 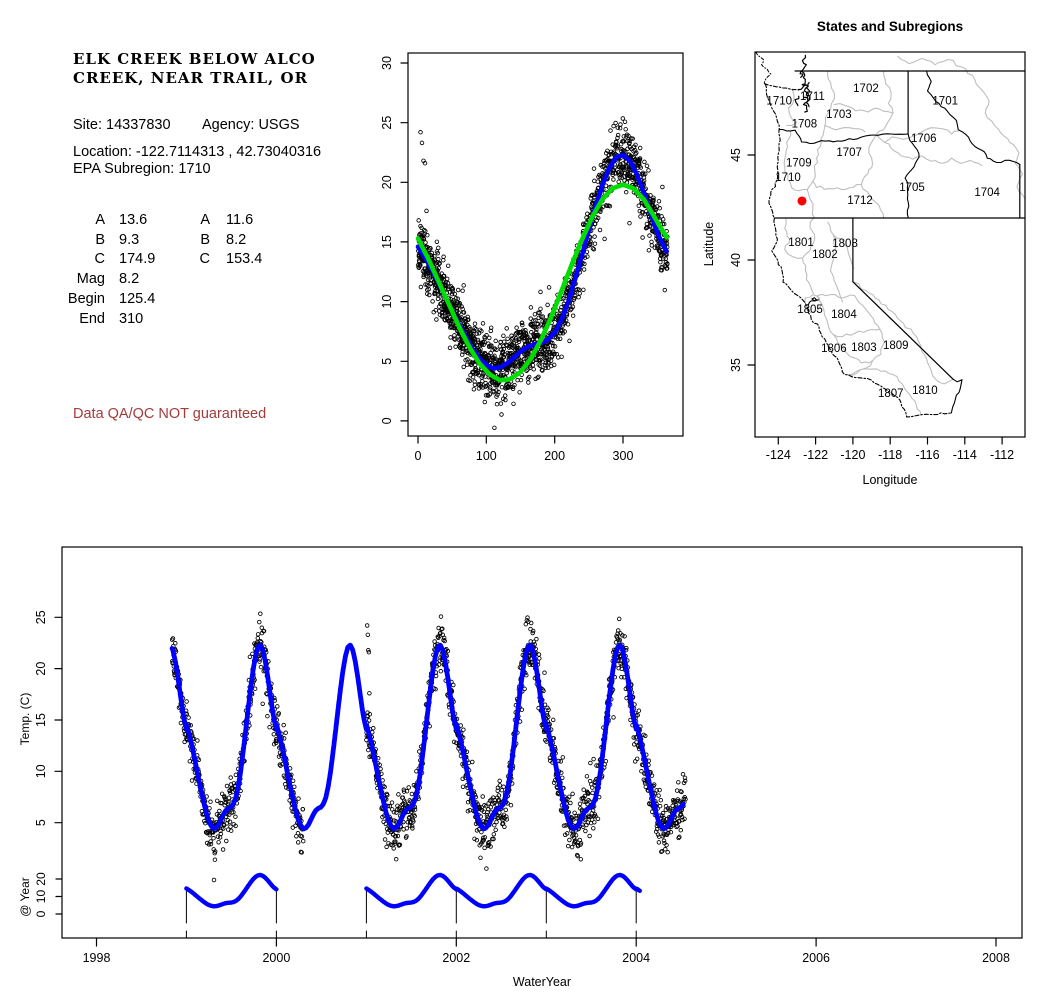 What do you see at coordinates (736, 365) in the screenshot?
I see `svg-text: 35` at bounding box center [736, 365].